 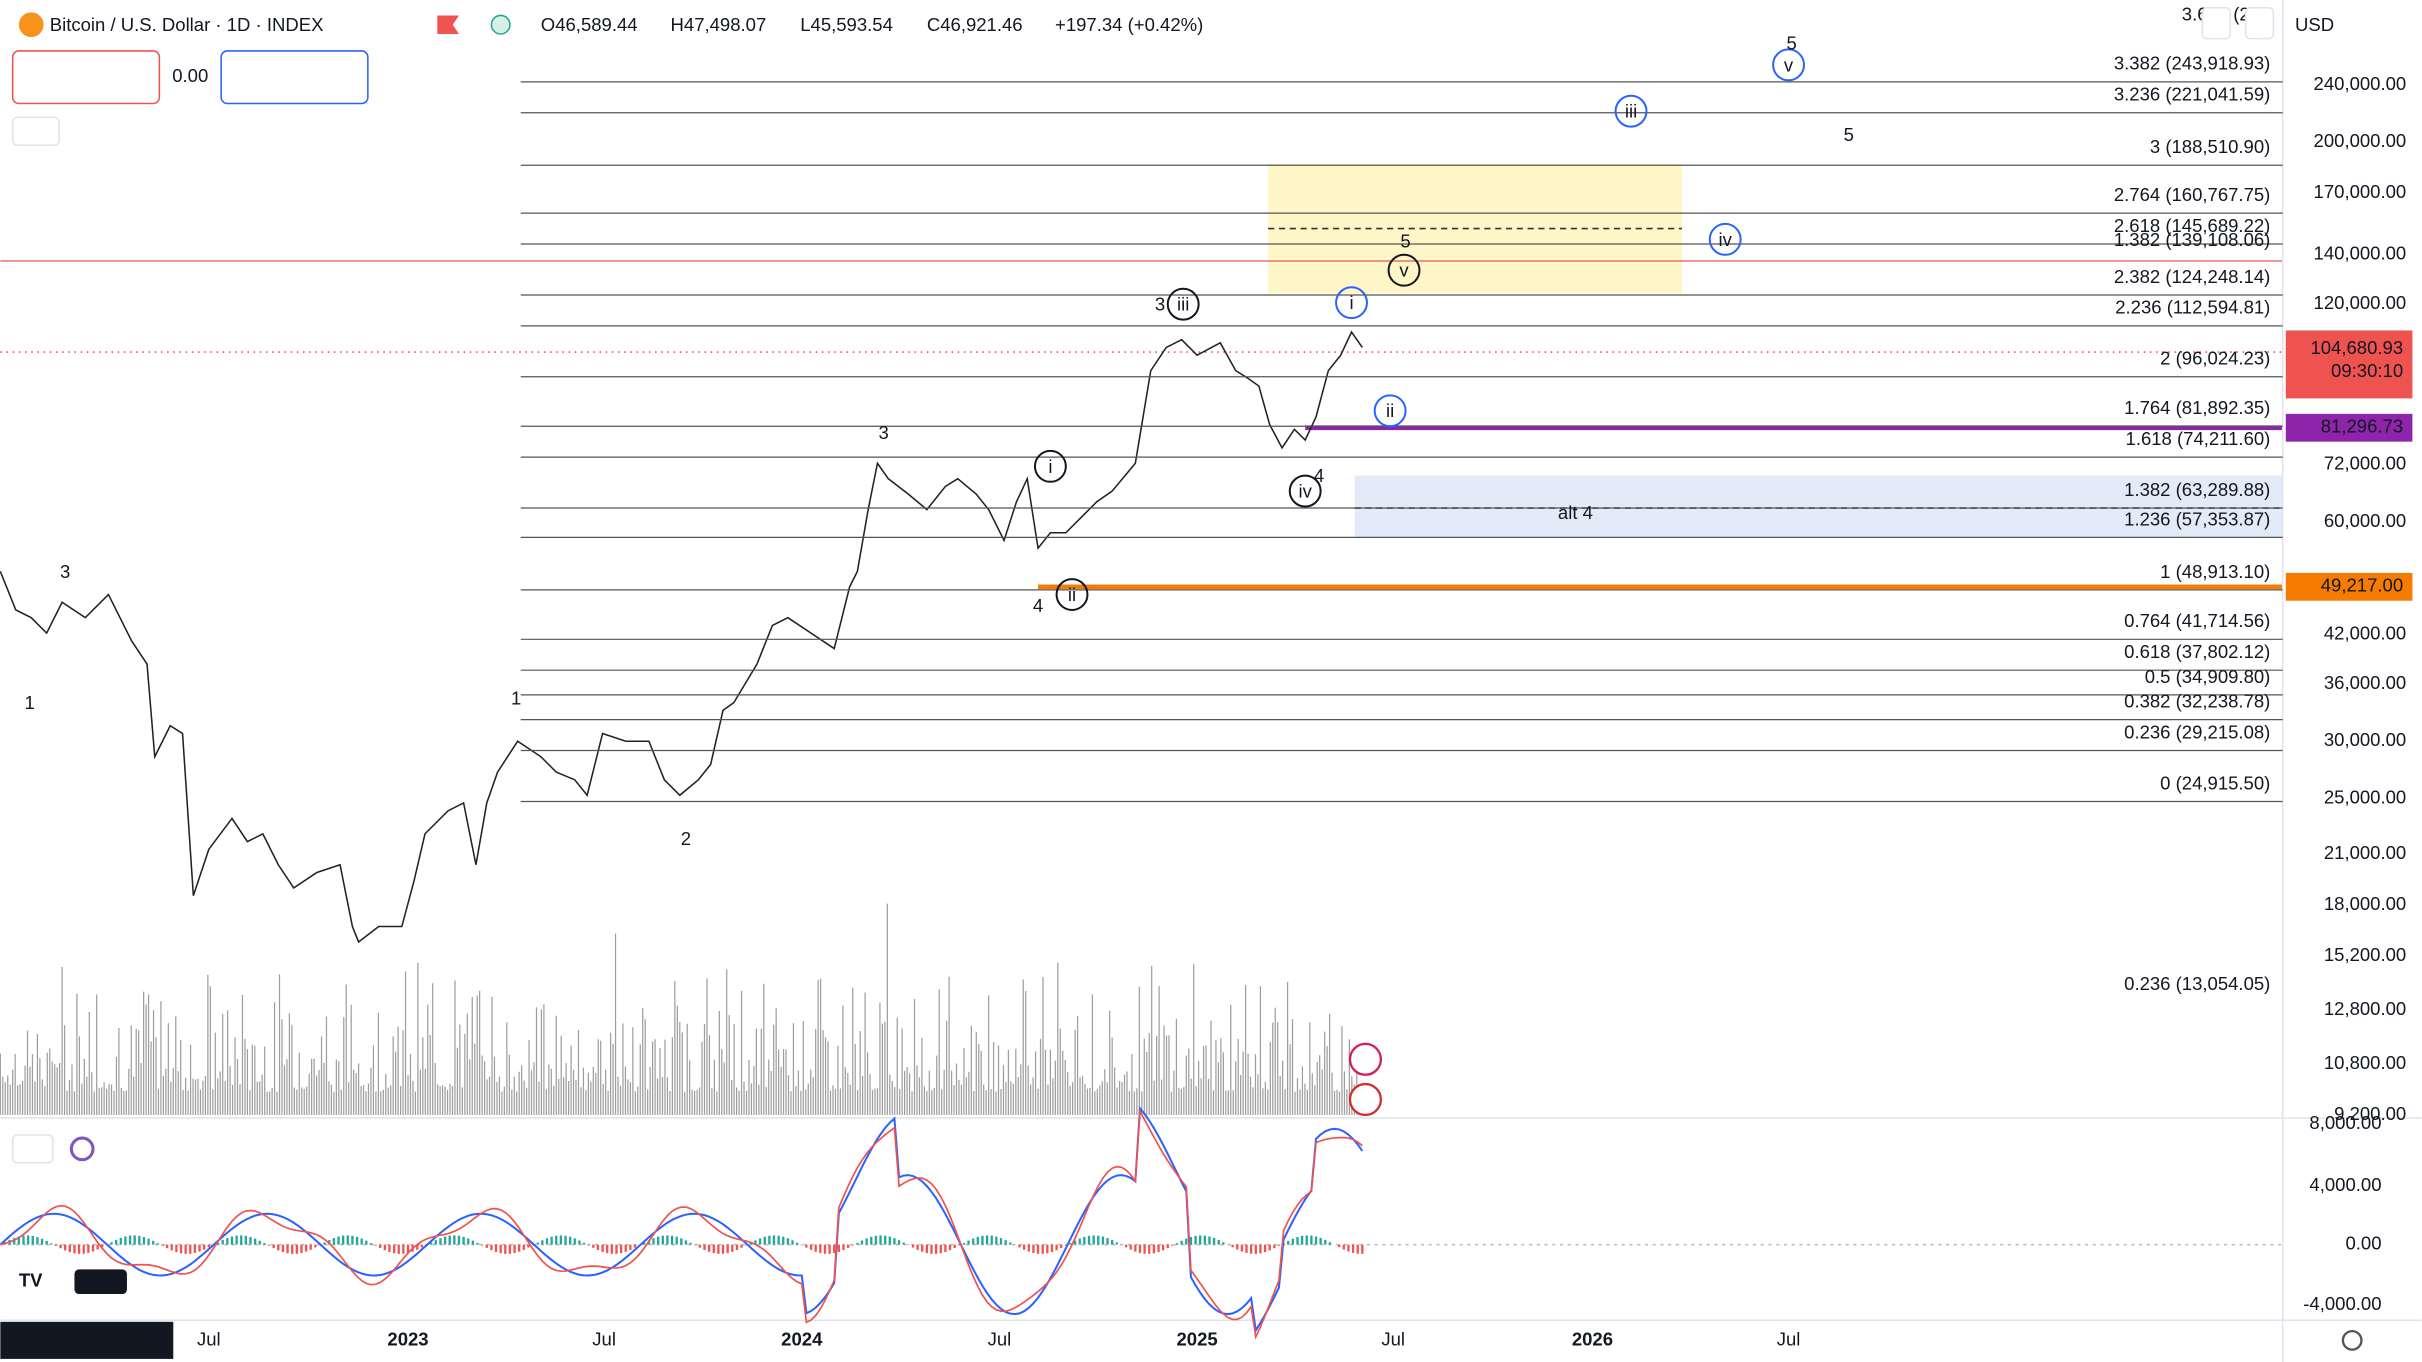 What do you see at coordinates (2365, 903) in the screenshot?
I see `price-axis-label: 18,000.00` at bounding box center [2365, 903].